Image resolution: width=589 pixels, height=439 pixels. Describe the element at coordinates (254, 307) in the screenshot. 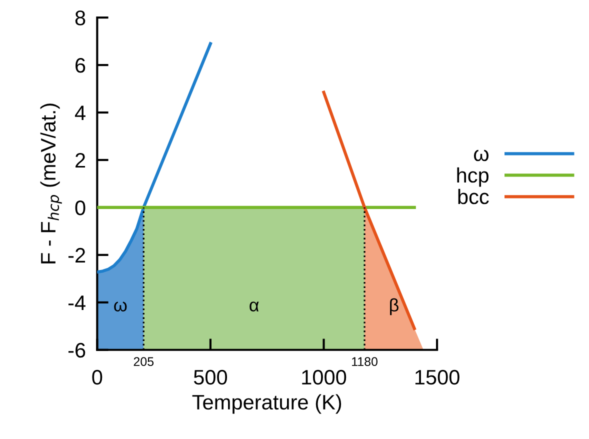

I see `annotation: α` at that location.